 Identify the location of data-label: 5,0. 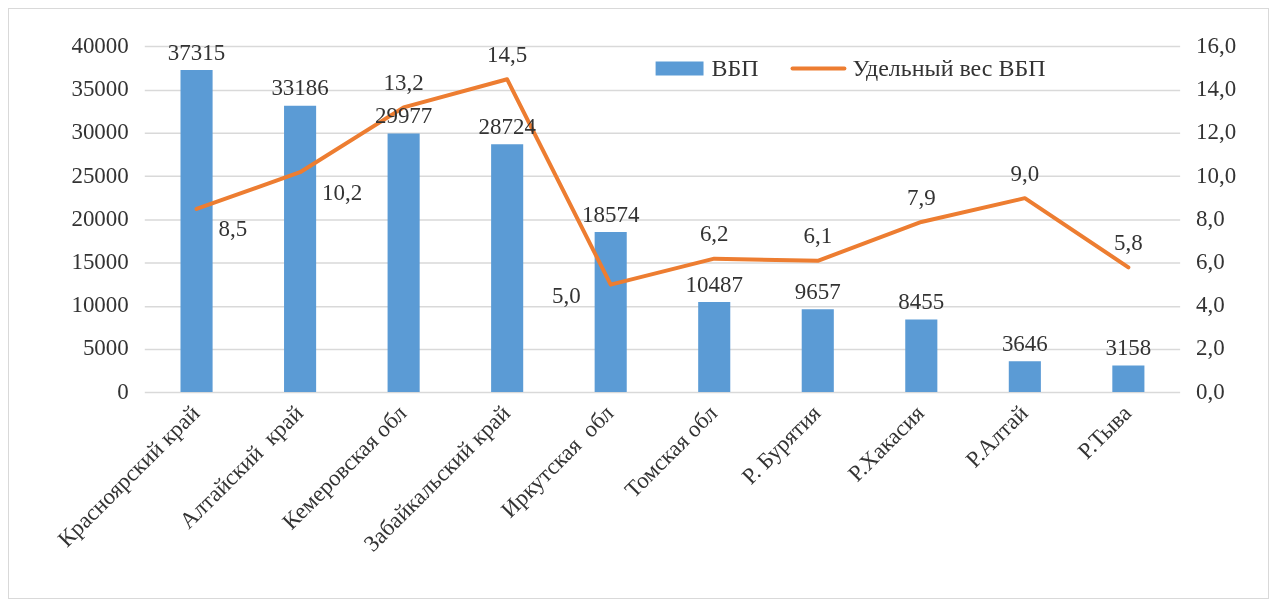
(566, 295).